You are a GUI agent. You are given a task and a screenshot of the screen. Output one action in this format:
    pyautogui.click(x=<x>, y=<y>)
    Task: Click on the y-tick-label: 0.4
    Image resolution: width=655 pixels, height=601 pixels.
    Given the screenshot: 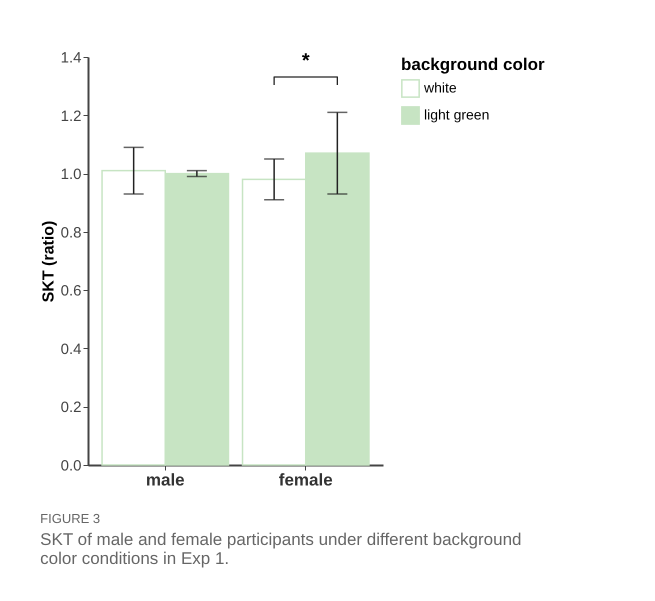 What is the action you would take?
    pyautogui.click(x=71, y=349)
    